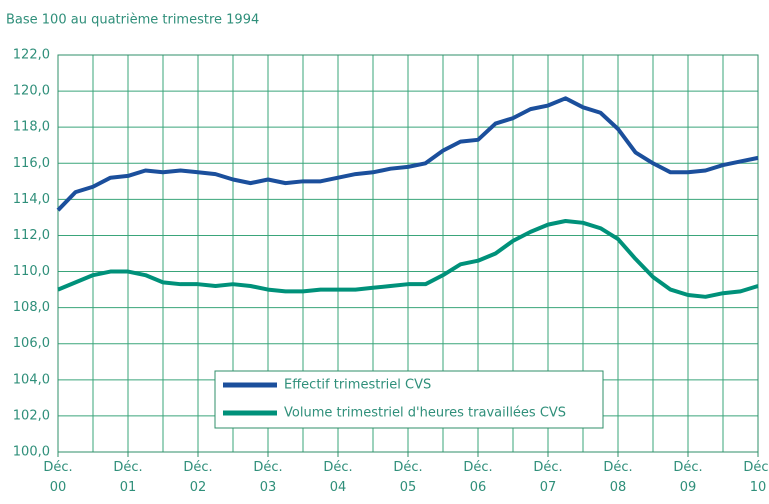 The image size is (769, 504). What do you see at coordinates (31, 55) in the screenshot?
I see `y-tick-label: 122,0` at bounding box center [31, 55].